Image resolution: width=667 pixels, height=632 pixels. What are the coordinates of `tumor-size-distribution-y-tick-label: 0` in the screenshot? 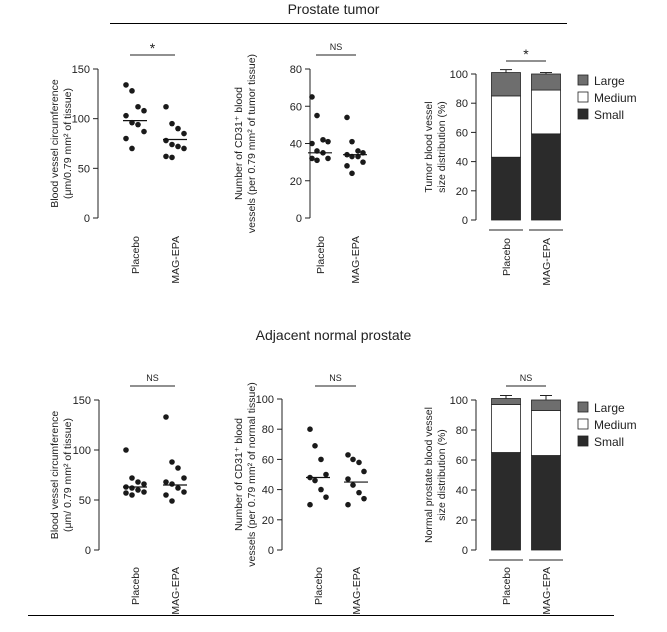 It's located at (465, 221).